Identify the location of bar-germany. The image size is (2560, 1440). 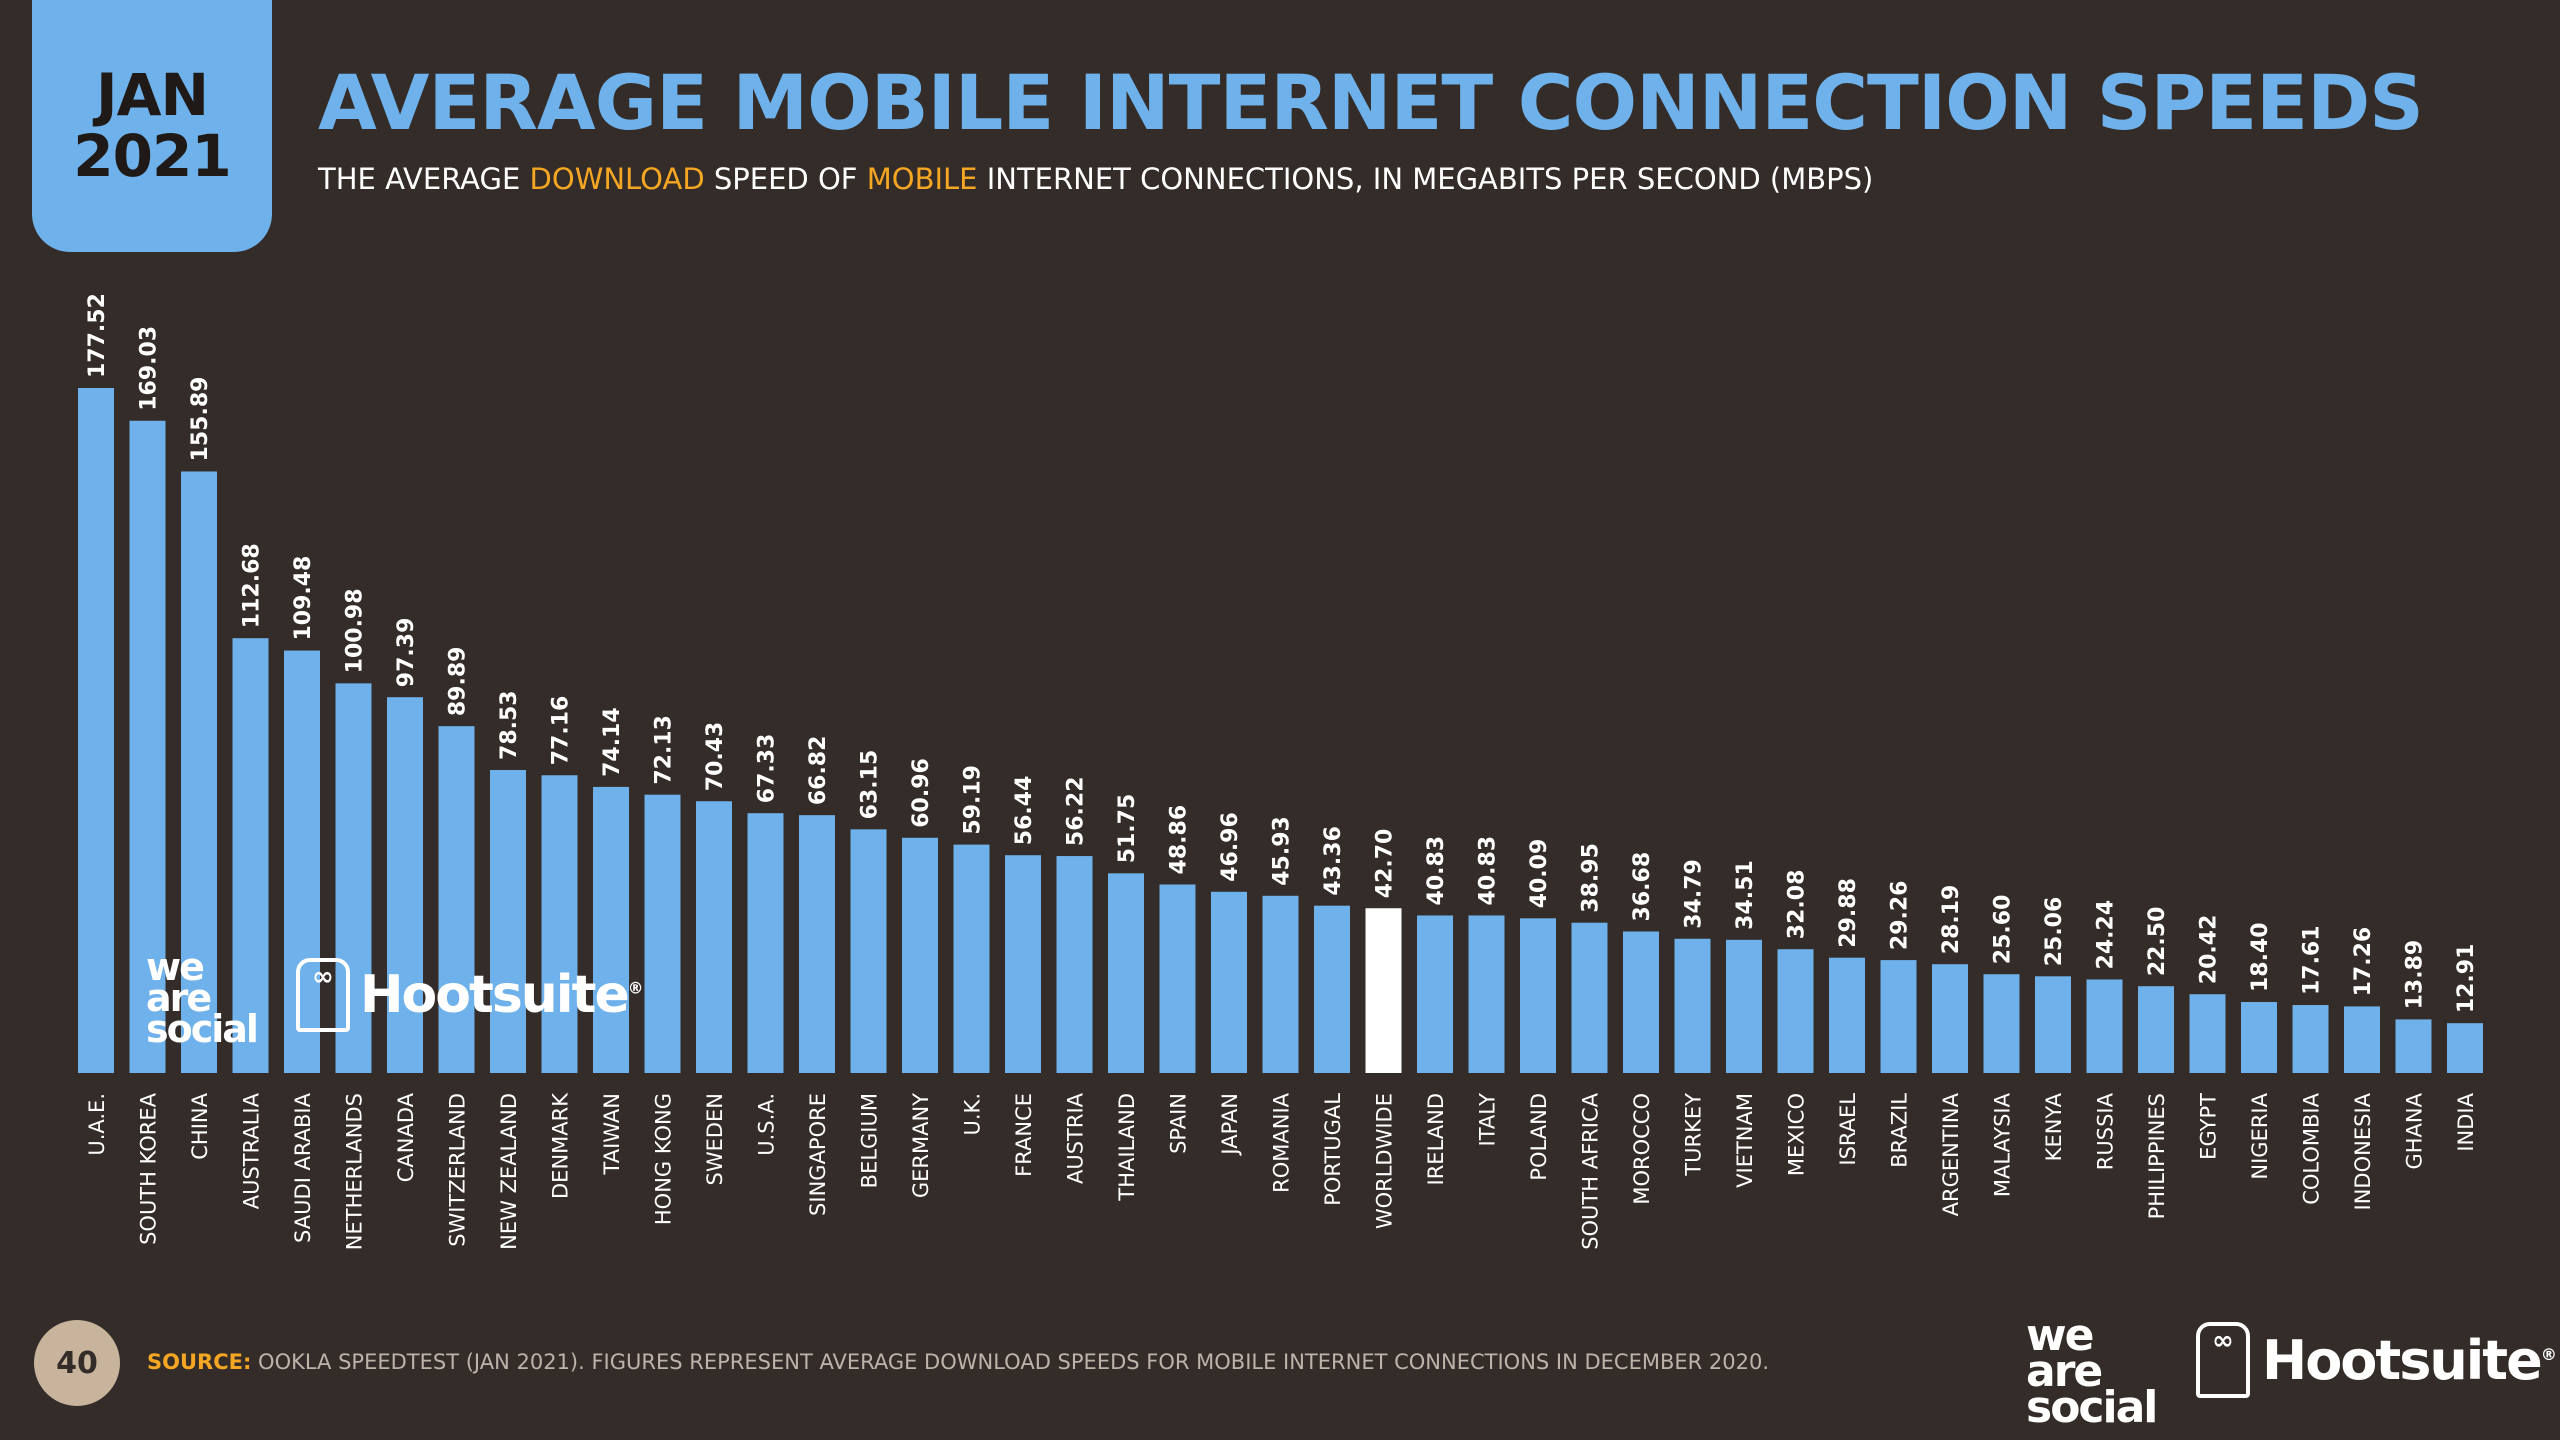
(920, 955).